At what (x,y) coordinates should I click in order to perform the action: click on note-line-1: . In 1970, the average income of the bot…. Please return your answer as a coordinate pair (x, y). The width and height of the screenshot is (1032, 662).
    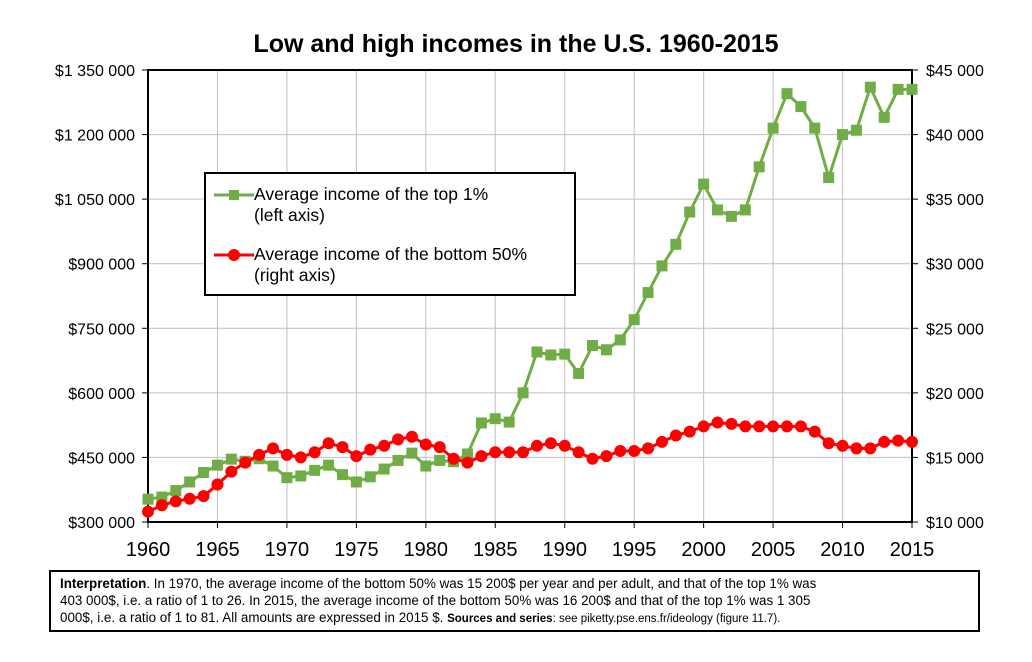
    Looking at the image, I should click on (481, 583).